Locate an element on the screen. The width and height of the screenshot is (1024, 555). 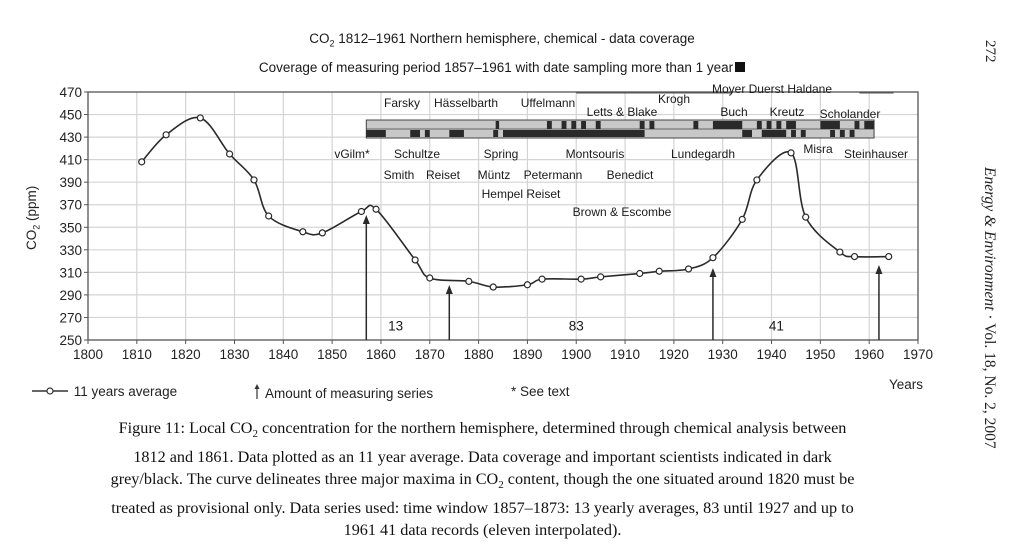
scientist-label: Smith is located at coordinates (399, 175).